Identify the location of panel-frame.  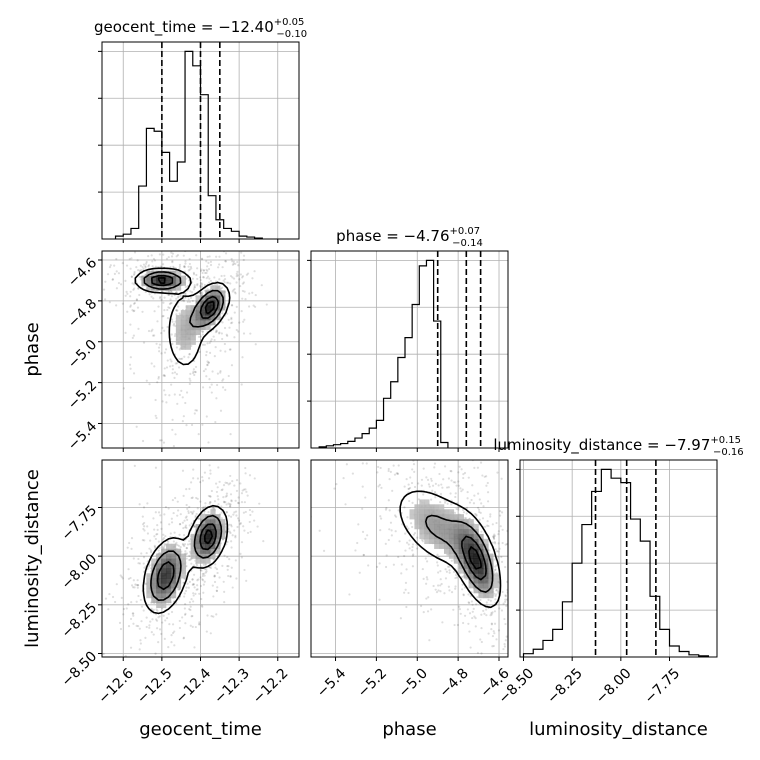
(618, 558).